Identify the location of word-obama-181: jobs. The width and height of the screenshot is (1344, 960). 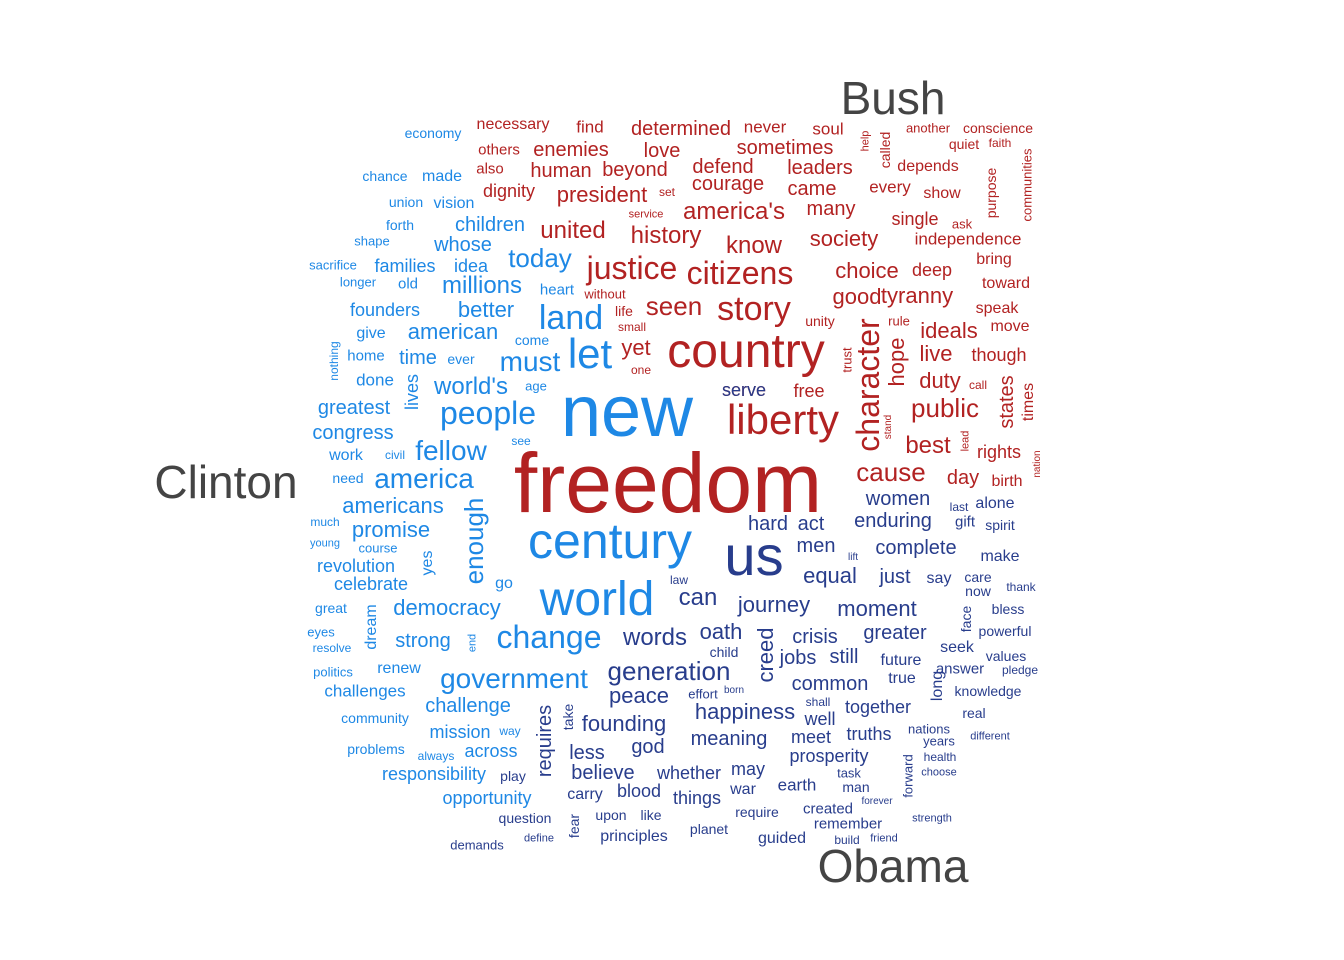
(798, 658).